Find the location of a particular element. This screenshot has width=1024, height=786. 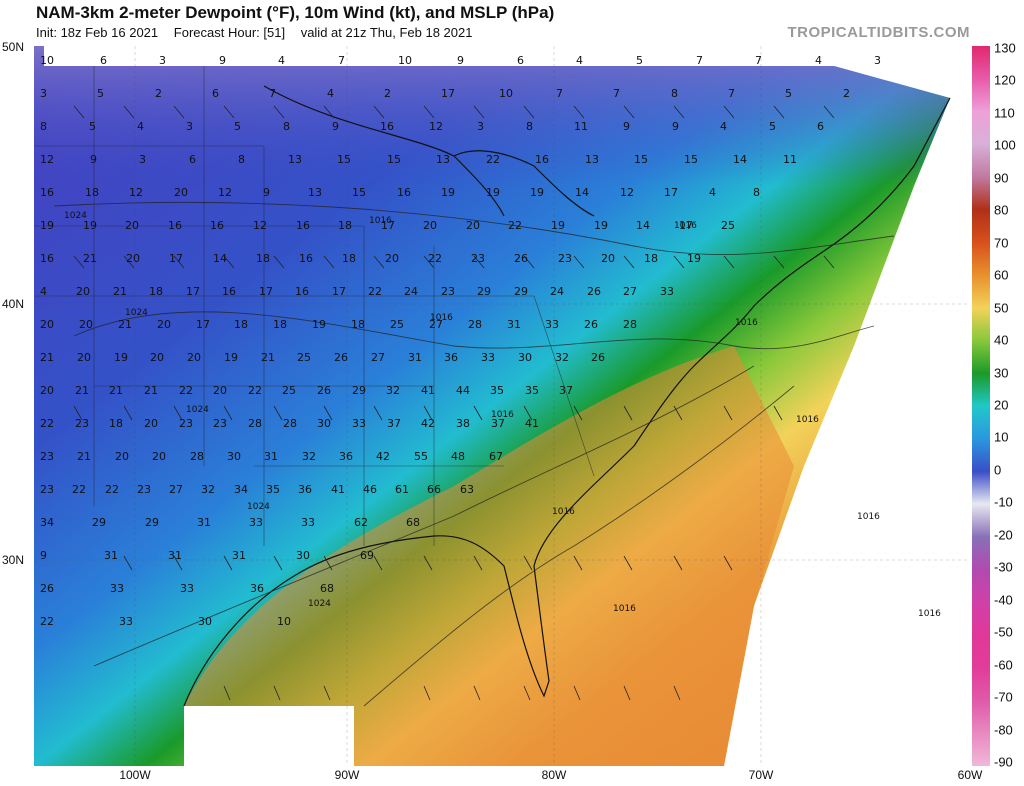

dewpoint-value: 13 is located at coordinates (315, 192).